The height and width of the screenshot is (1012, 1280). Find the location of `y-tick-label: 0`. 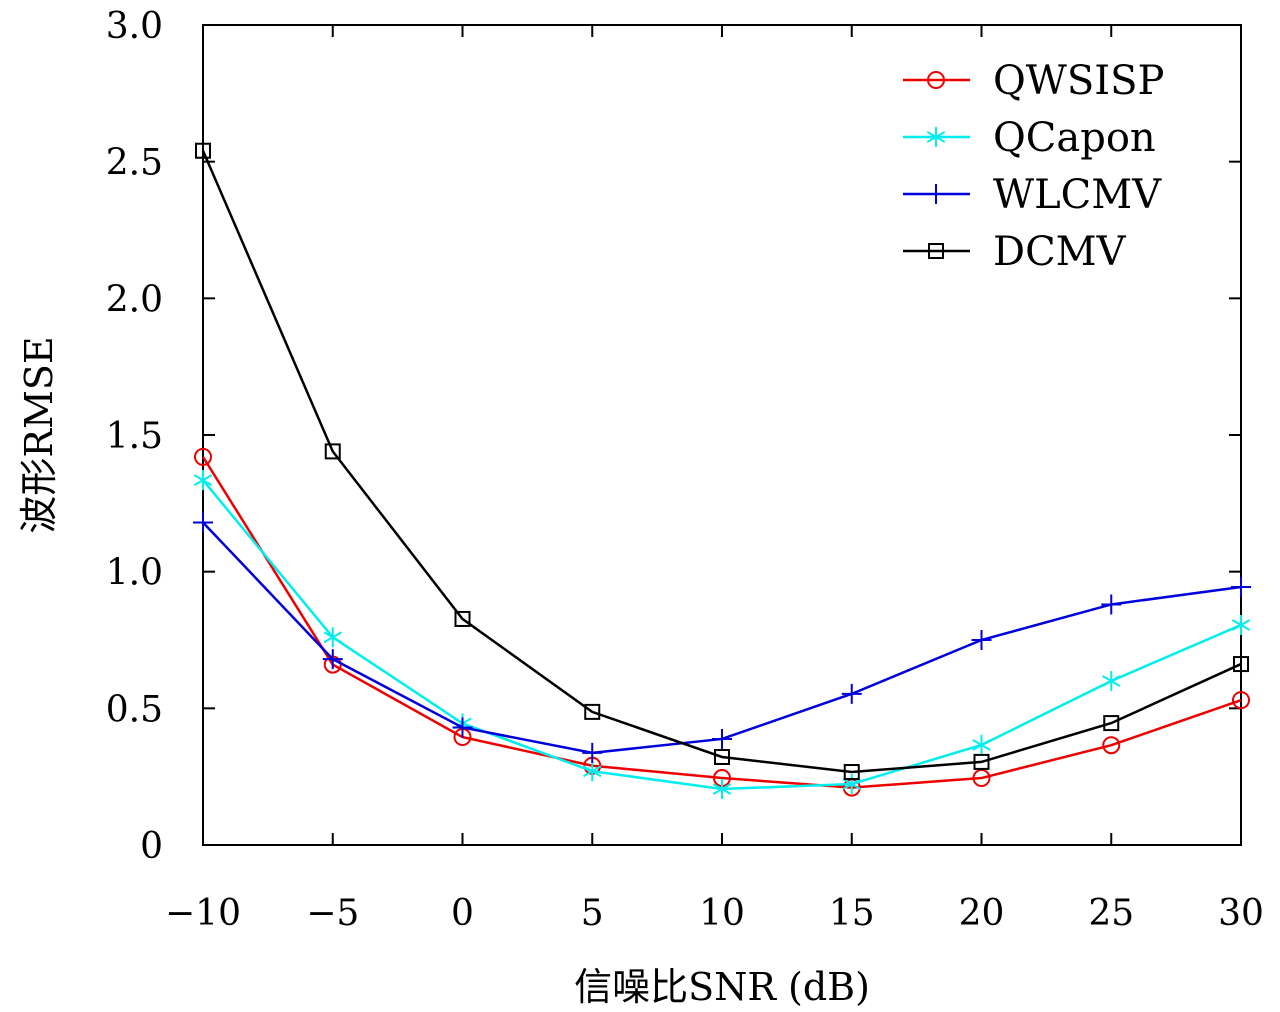

y-tick-label: 0 is located at coordinates (151, 846).